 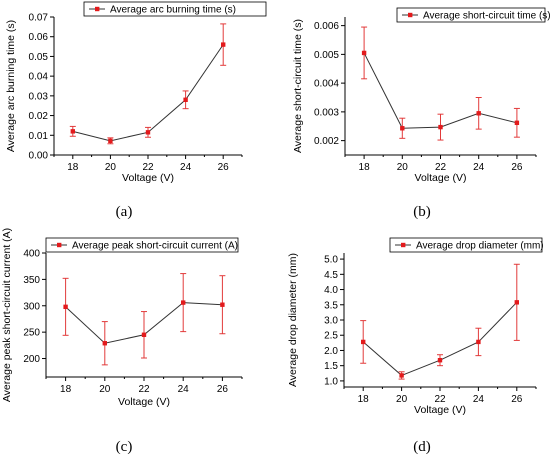 What do you see at coordinates (326, 55) in the screenshot?
I see `y-tick-label: 0.005` at bounding box center [326, 55].